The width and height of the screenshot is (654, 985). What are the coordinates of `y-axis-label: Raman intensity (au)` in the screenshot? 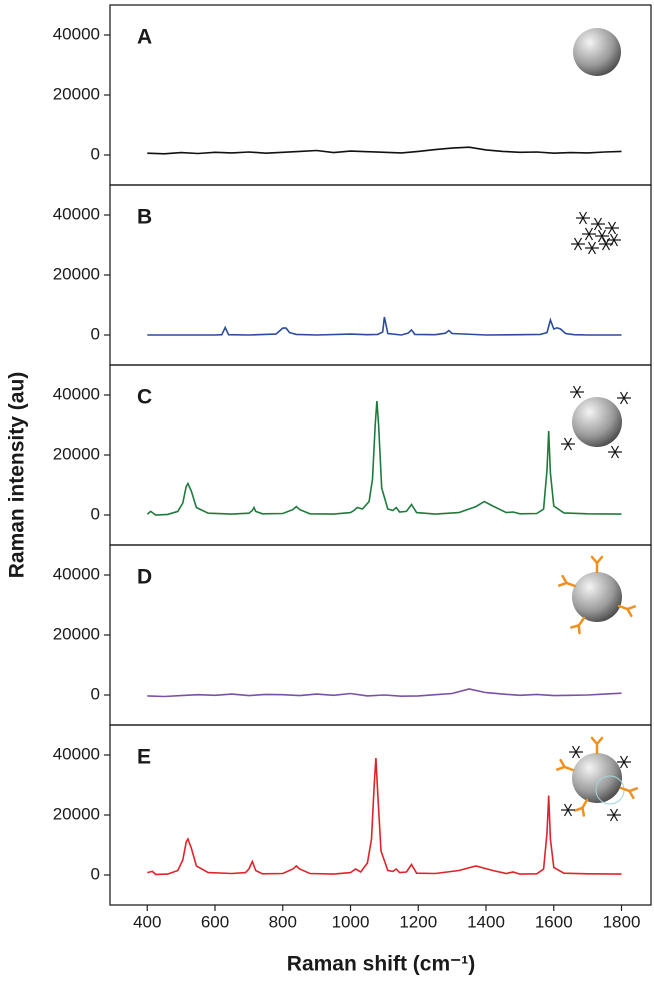 It's located at (17, 475).